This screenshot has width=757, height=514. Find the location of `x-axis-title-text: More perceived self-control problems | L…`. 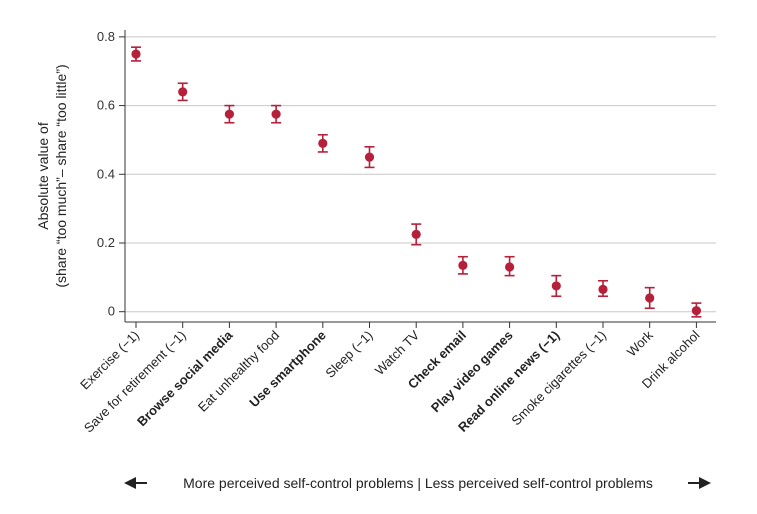

x-axis-title-text: More perceived self-control problems | L… is located at coordinates (418, 483).